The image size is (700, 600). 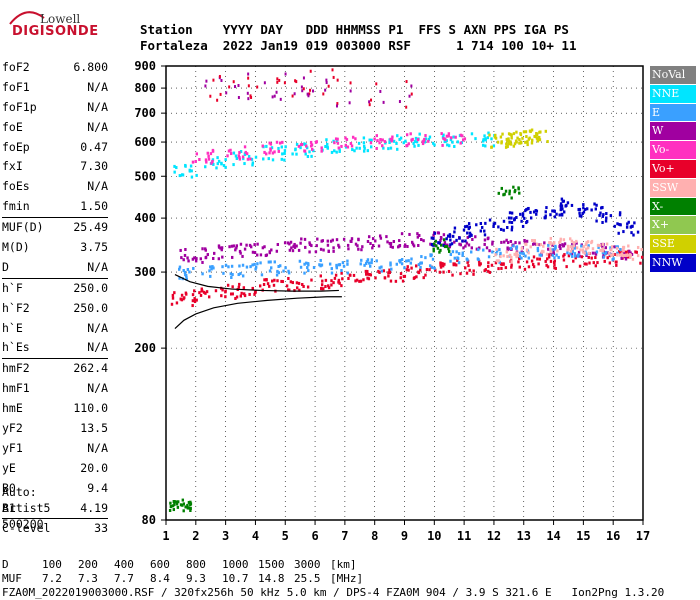 I want to click on x-tick-label: 7, so click(x=344, y=536).